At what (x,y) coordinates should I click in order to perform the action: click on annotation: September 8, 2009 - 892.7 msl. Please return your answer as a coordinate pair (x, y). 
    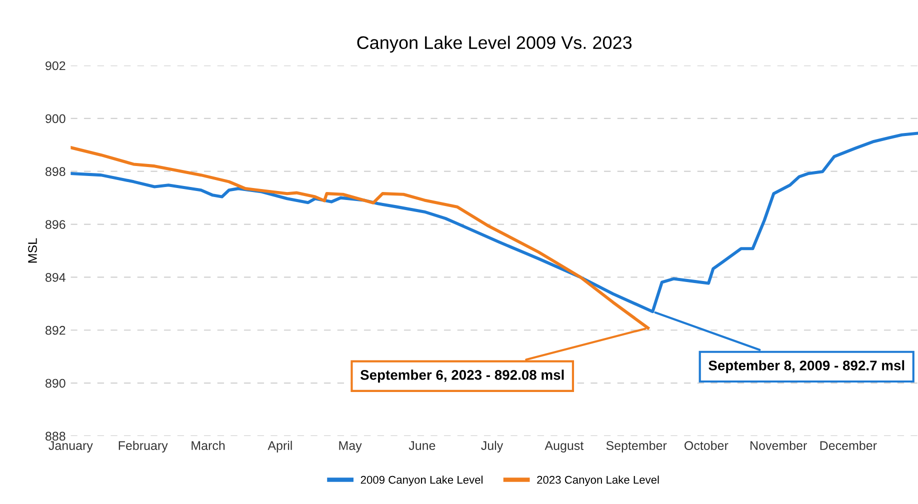
    Looking at the image, I should click on (806, 367).